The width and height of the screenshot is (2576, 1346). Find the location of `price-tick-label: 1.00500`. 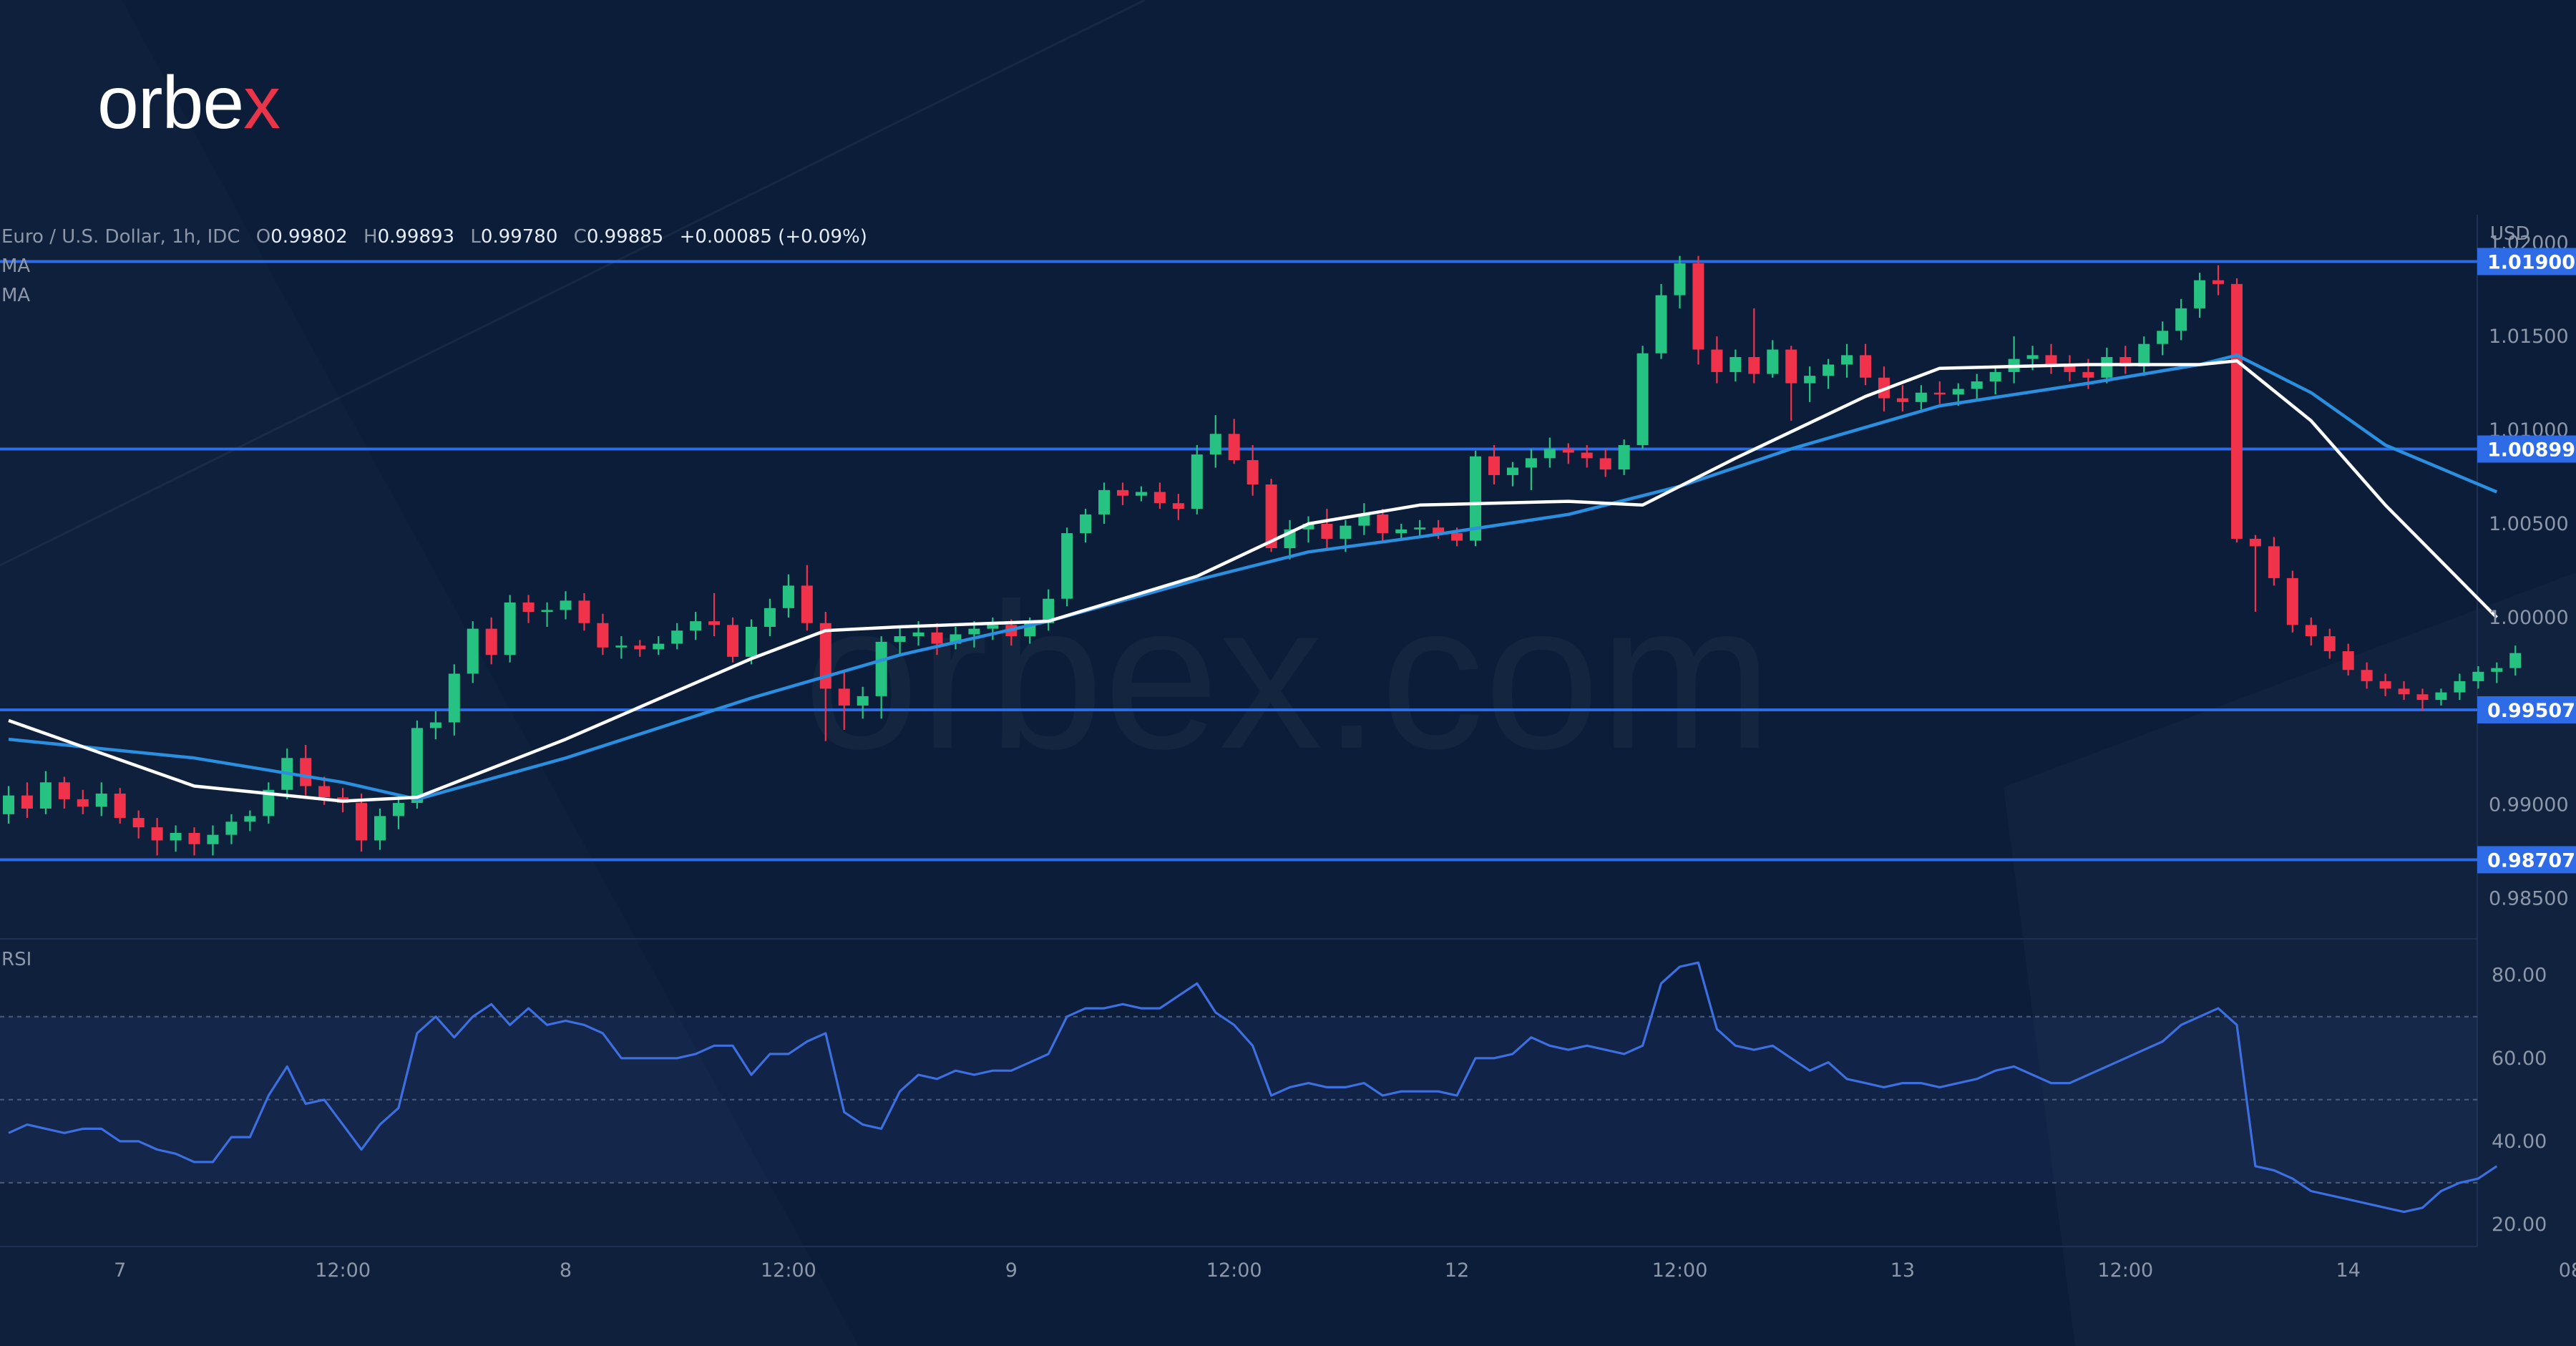

price-tick-label: 1.00500 is located at coordinates (2529, 524).